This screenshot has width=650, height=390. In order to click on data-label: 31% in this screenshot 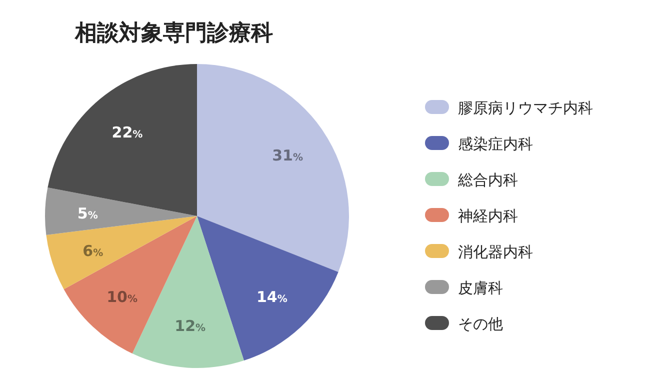, I will do `click(287, 155)`.